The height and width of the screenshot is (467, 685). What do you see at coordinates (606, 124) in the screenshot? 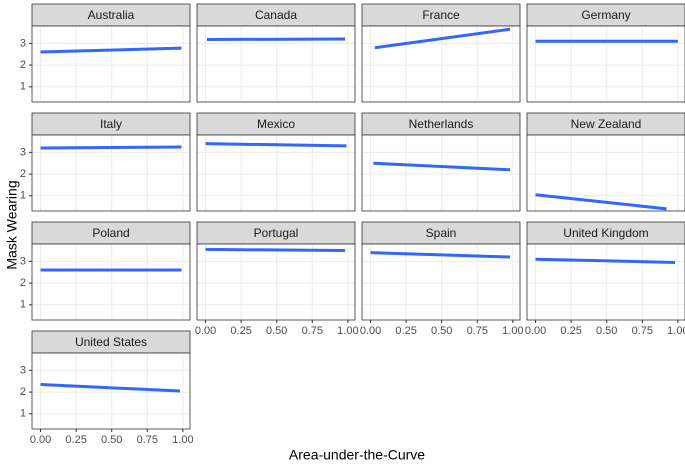
I see `strip-title: New Zealand` at bounding box center [606, 124].